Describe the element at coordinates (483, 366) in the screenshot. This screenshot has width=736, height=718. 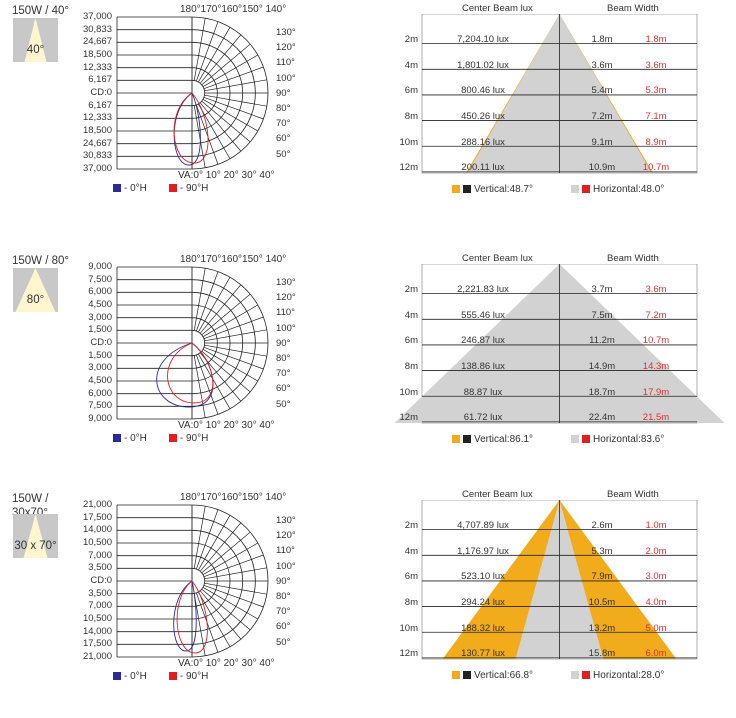
I see `center-lux-value: 138.86 lux` at that location.